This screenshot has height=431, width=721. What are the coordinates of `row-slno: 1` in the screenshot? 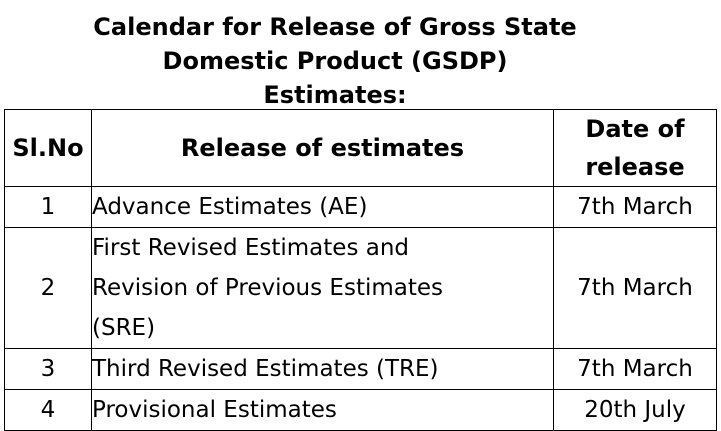 It's located at (48, 207).